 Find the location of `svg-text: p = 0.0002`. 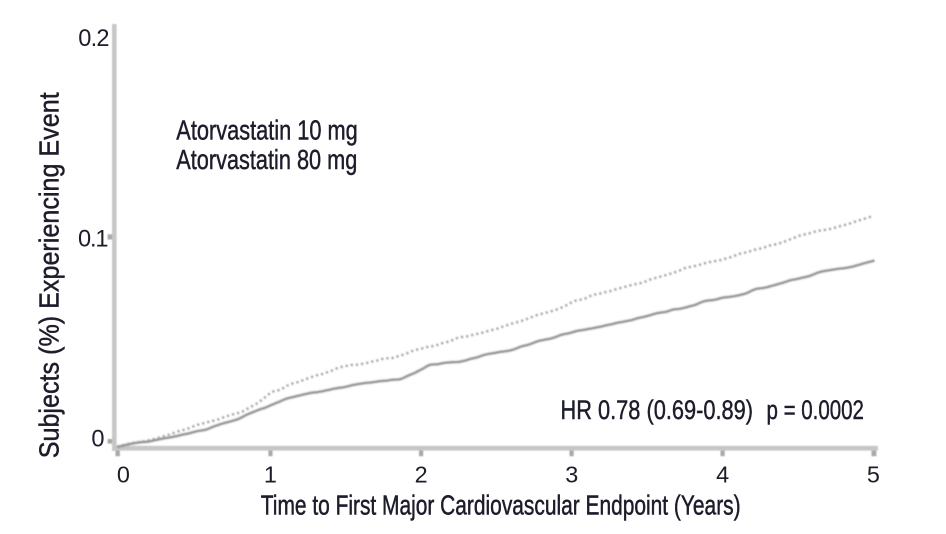

svg-text: p = 0.0002 is located at coordinates (815, 409).